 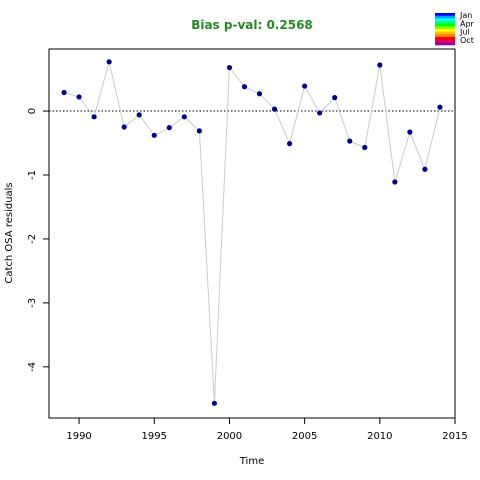 I want to click on y-tick-label: 0, so click(x=32, y=111).